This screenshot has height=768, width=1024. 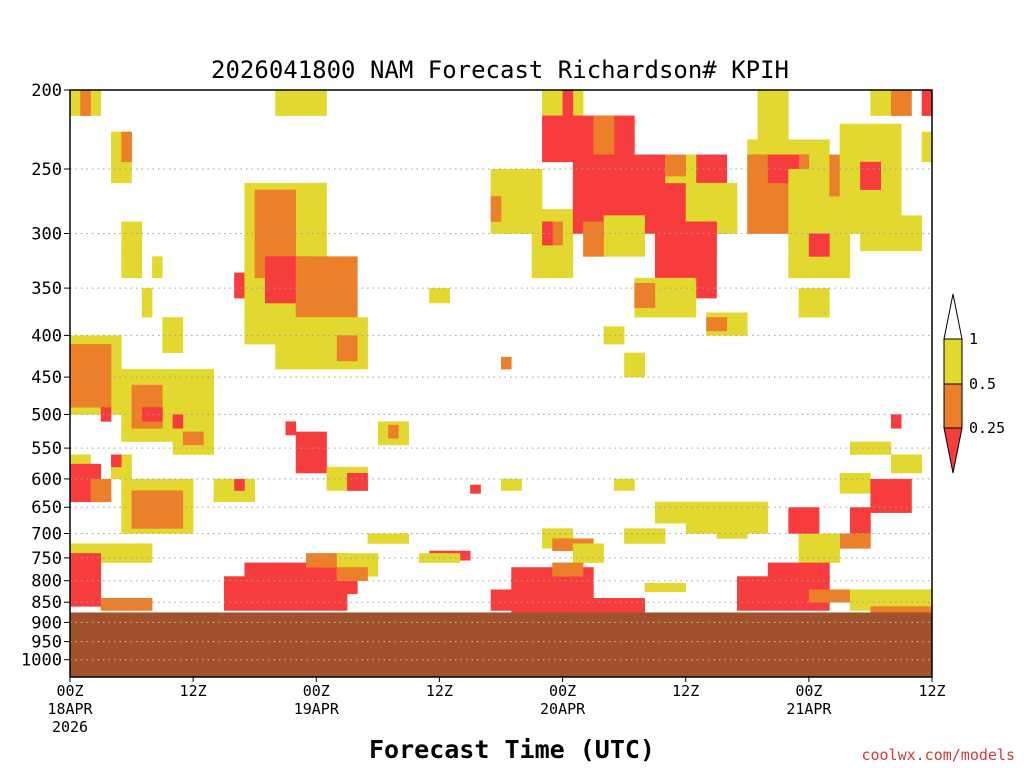 I want to click on x-tick-label: 12Z, so click(x=931, y=691).